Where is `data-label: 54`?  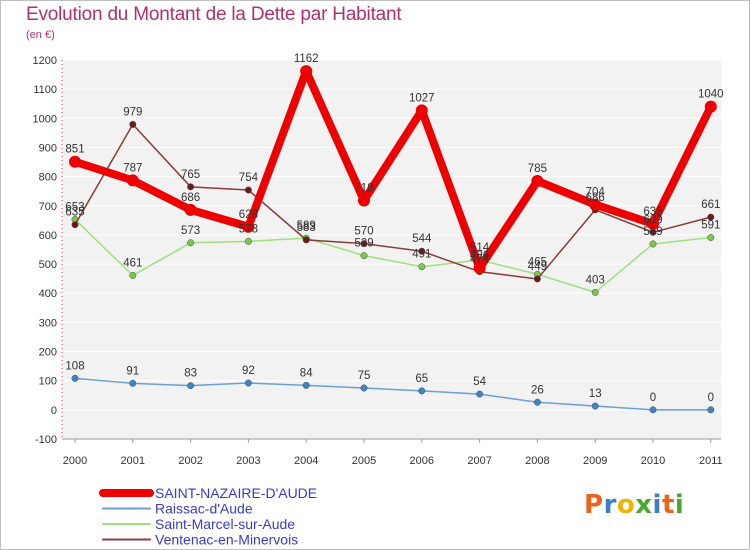 data-label: 54 is located at coordinates (479, 382).